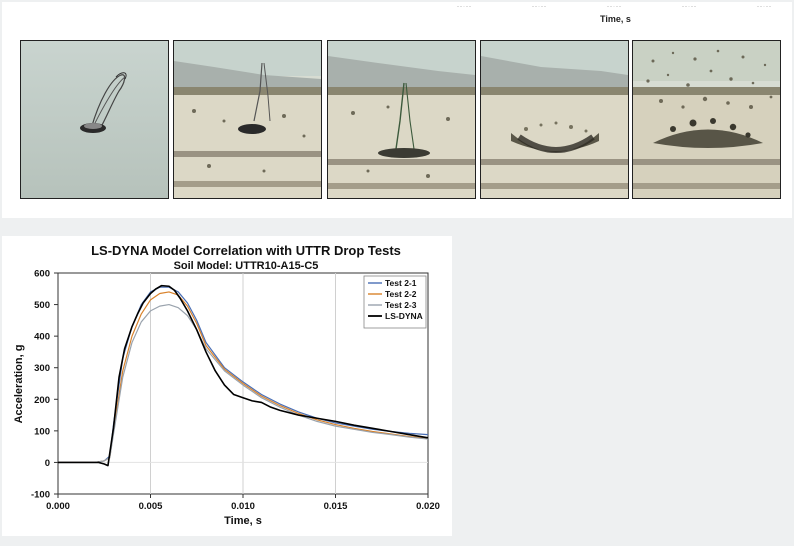  Describe the element at coordinates (401, 283) in the screenshot. I see `legend-label: Test 2-1` at that location.